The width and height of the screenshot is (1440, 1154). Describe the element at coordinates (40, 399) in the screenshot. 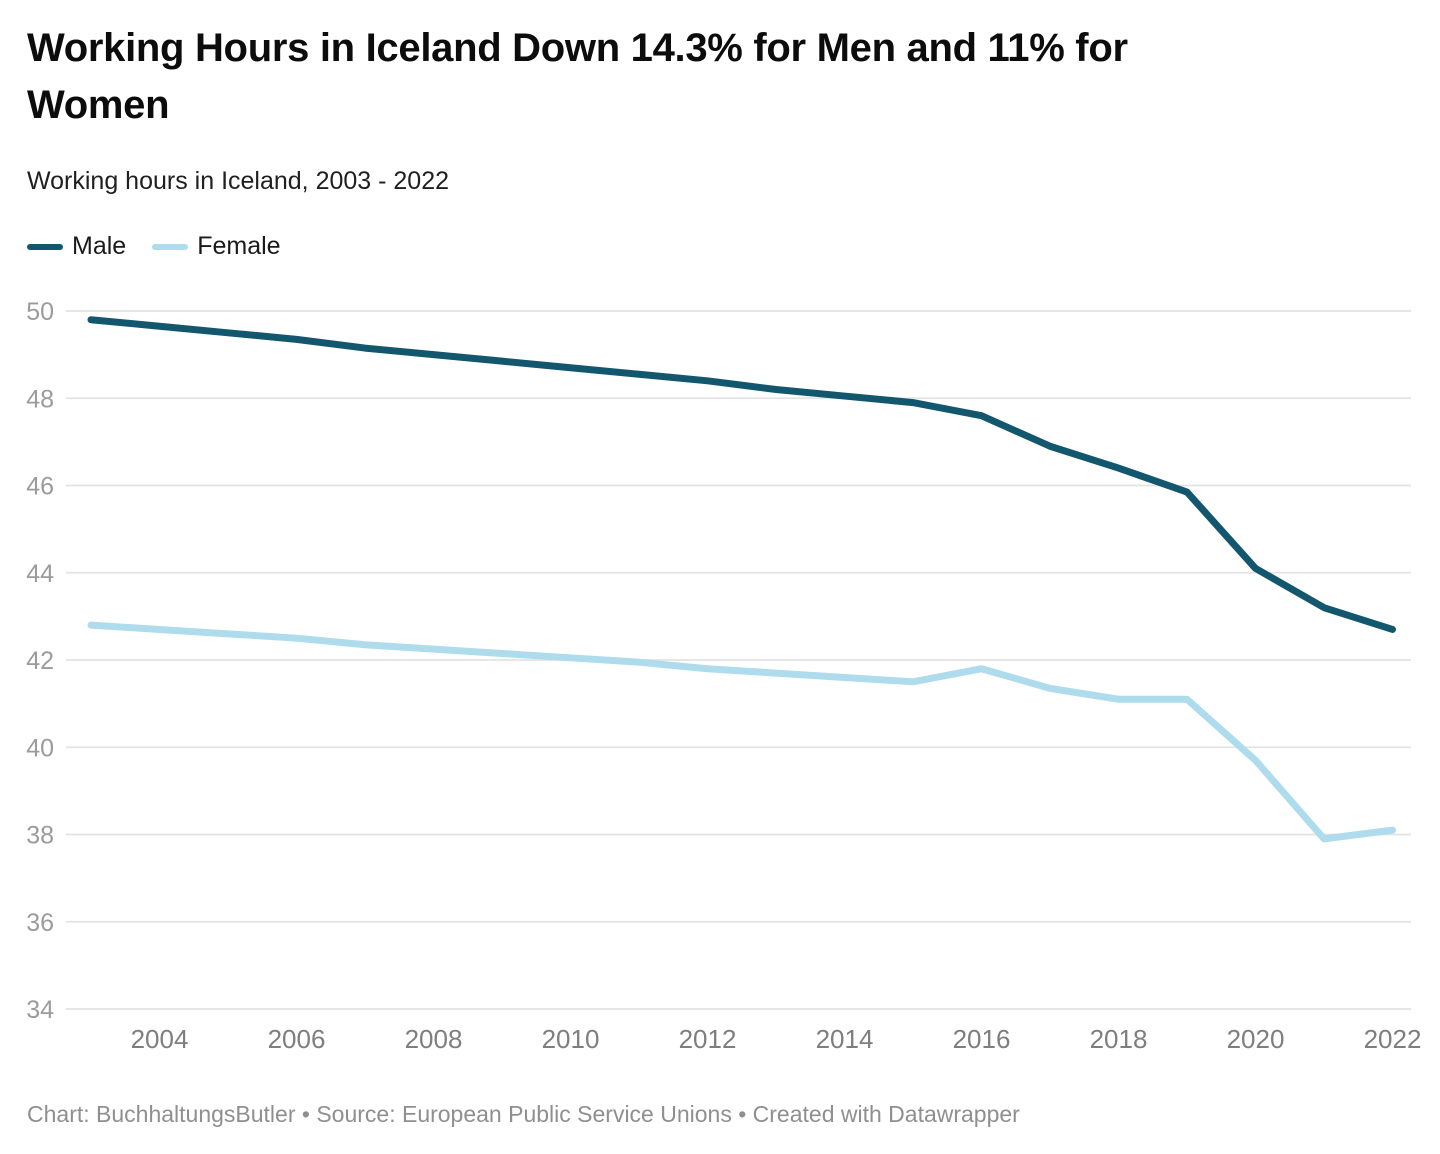

I see `y-tick-label: 48` at that location.